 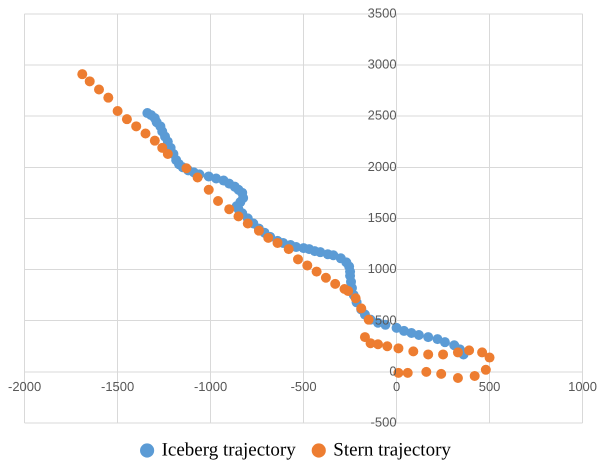 I want to click on y-tick-label: 3500, so click(x=382, y=12).